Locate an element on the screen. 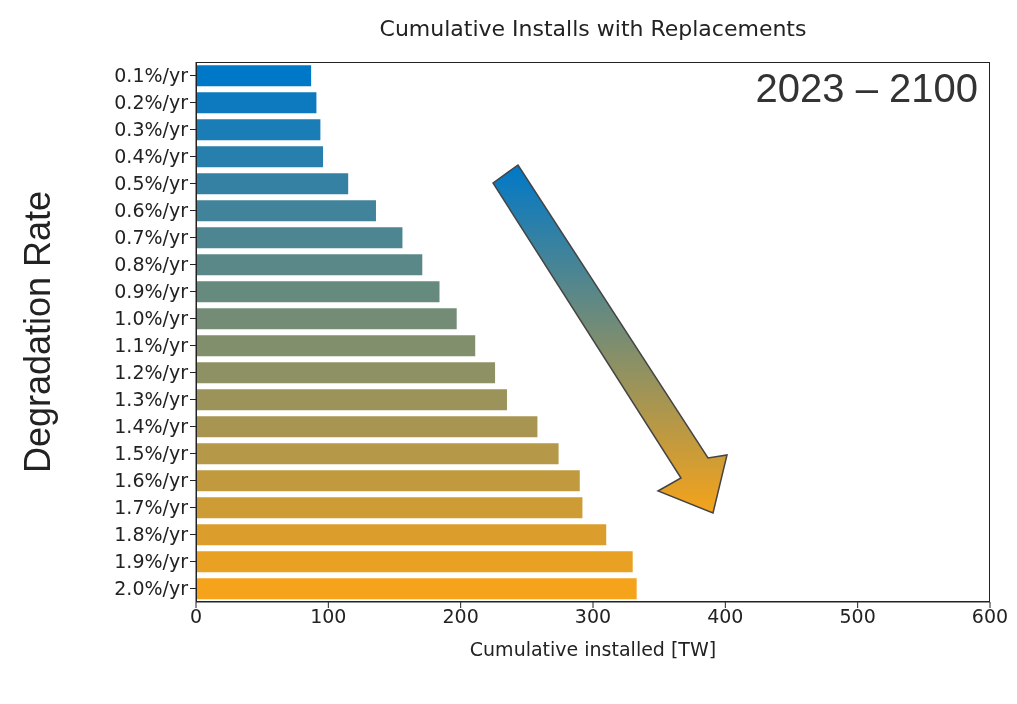 This screenshot has height=704, width=1017. y-tick-label: 1.8%/yr is located at coordinates (151, 534).